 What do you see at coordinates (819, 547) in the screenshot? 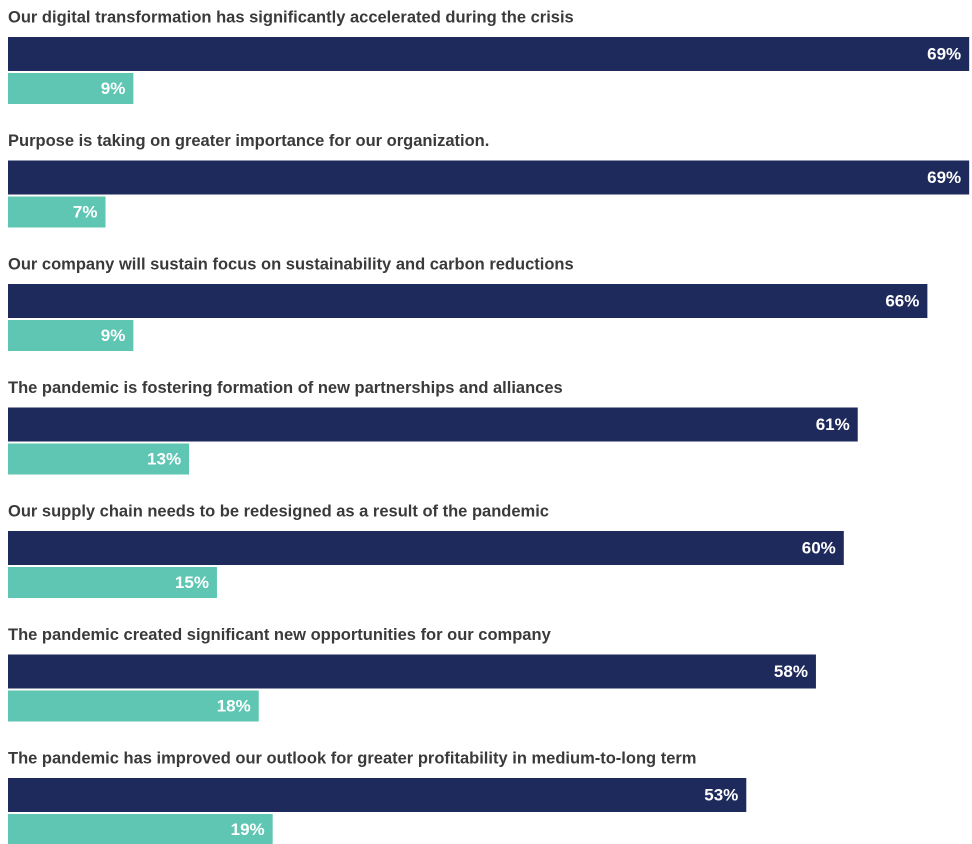
I see `value-label: 60%` at bounding box center [819, 547].